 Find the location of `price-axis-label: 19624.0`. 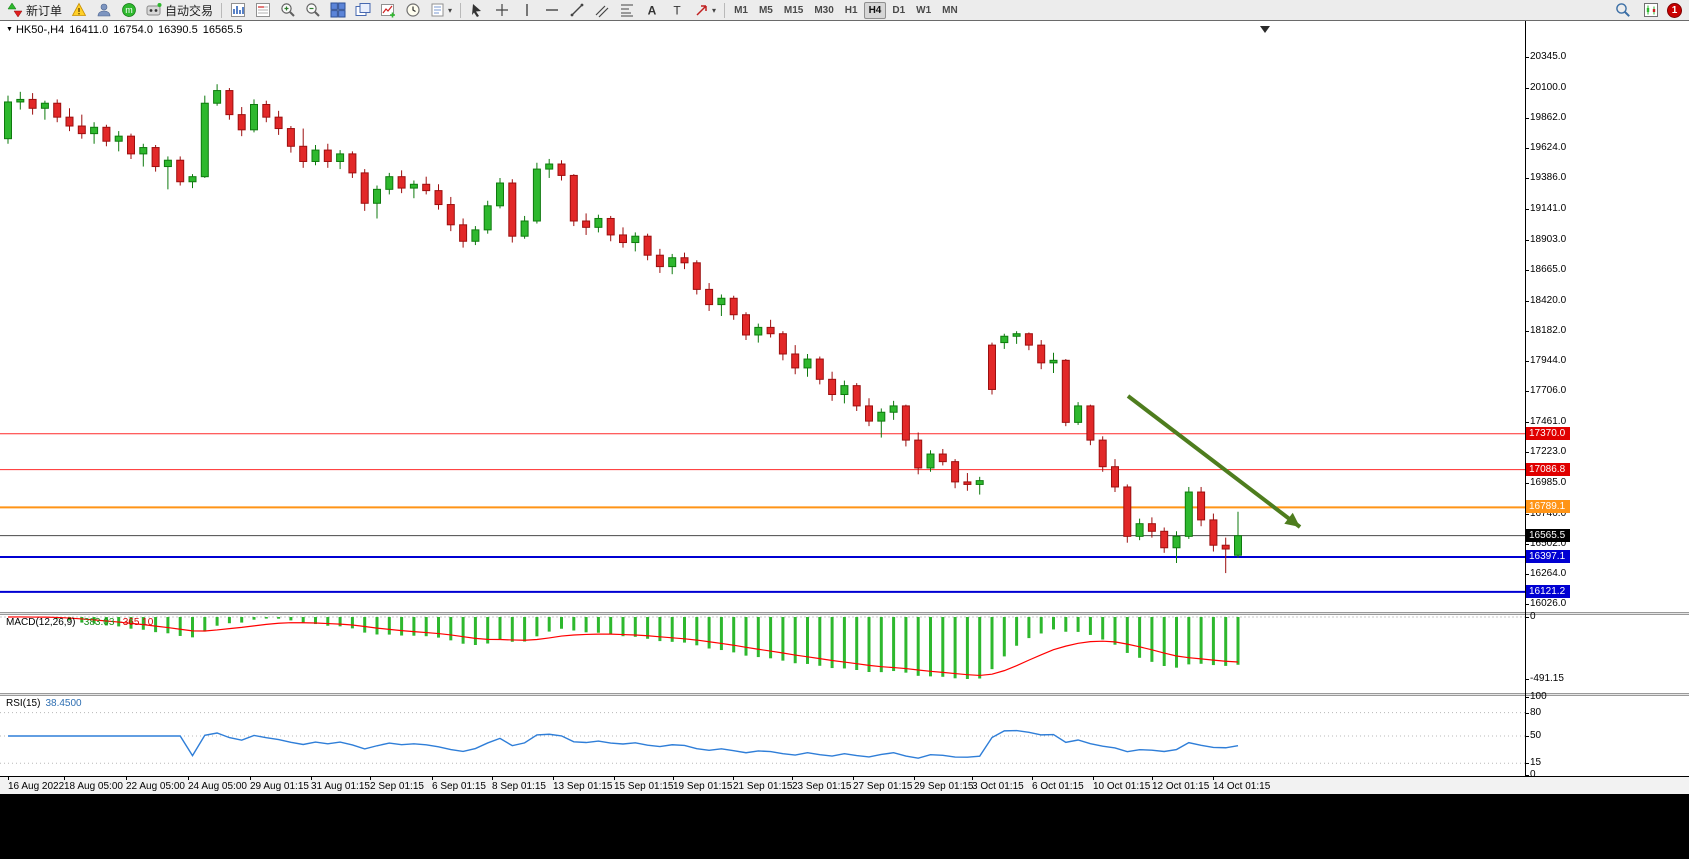

price-axis-label: 19624.0 is located at coordinates (1545, 148).